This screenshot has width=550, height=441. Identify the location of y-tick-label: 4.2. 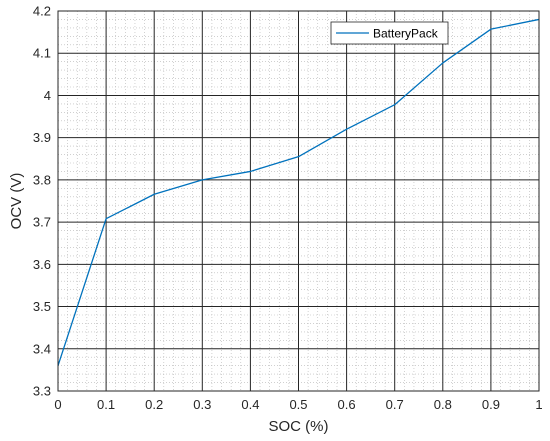
(42, 11).